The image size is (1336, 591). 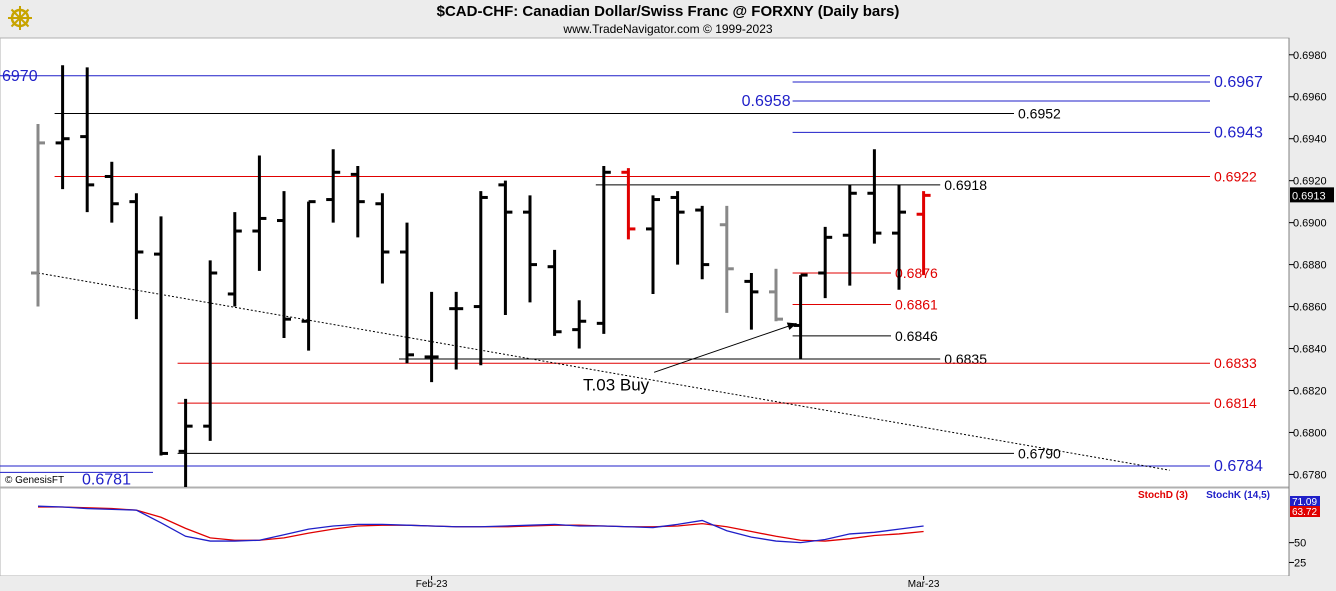 What do you see at coordinates (1039, 114) in the screenshot?
I see `level-label: 0.6952` at bounding box center [1039, 114].